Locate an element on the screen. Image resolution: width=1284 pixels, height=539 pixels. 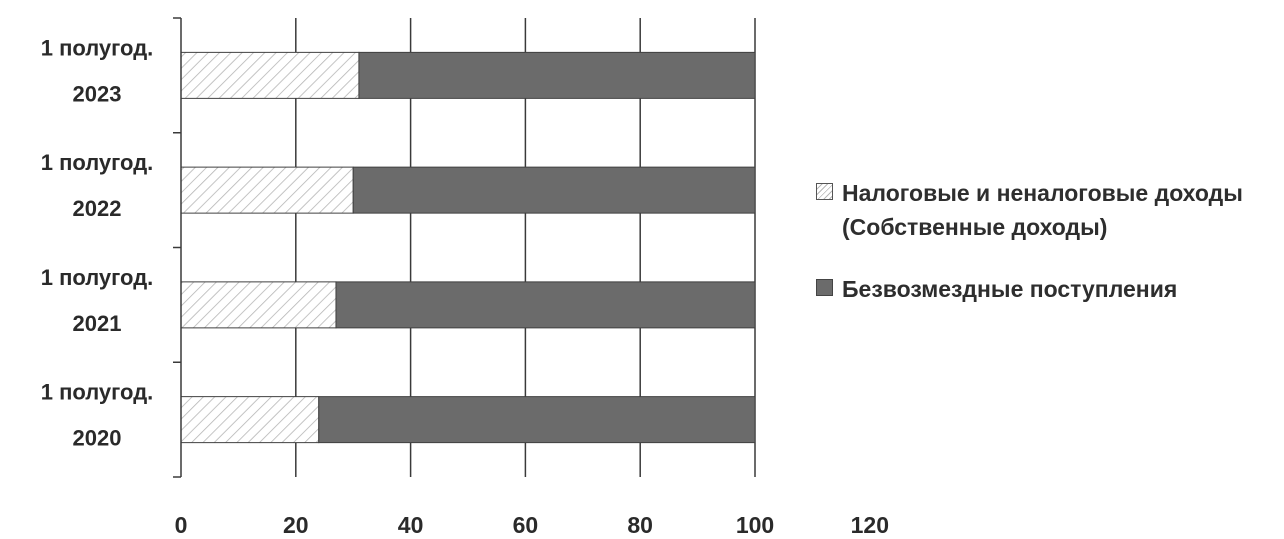
axes is located at coordinates (177, 247).